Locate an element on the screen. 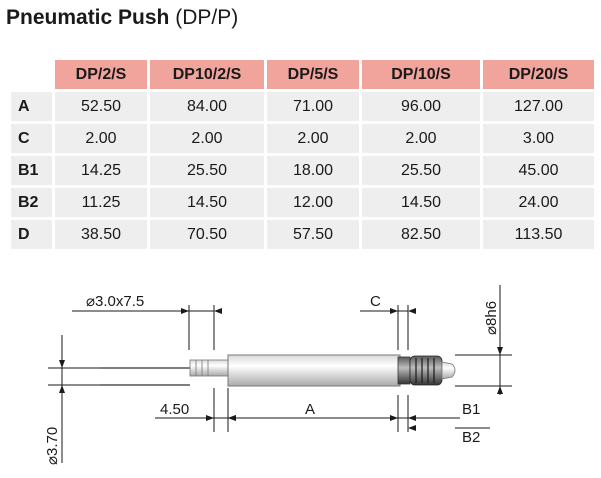 The height and width of the screenshot is (478, 601). thread-diameter-label: ⌀8h6 is located at coordinates (491, 318).